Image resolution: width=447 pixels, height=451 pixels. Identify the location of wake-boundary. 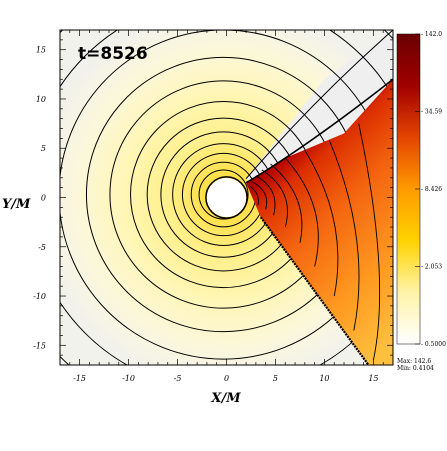
(319, 105).